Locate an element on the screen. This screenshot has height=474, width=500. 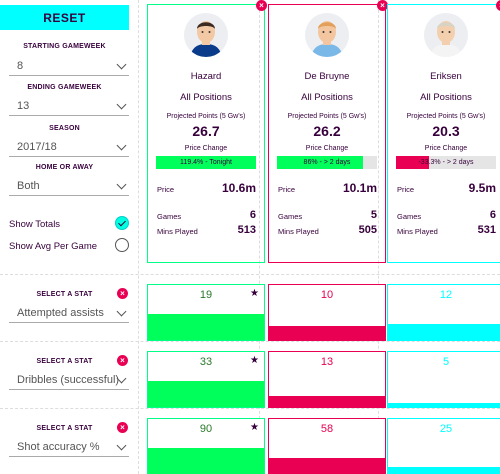
games-value: 6 is located at coordinates (252, 215).